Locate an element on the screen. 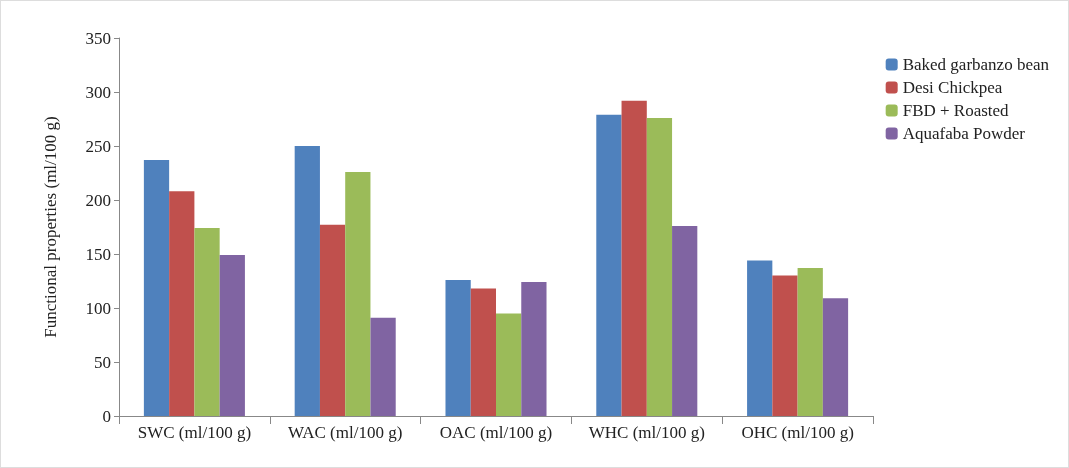  y-tick-label: 50 is located at coordinates (102, 362).